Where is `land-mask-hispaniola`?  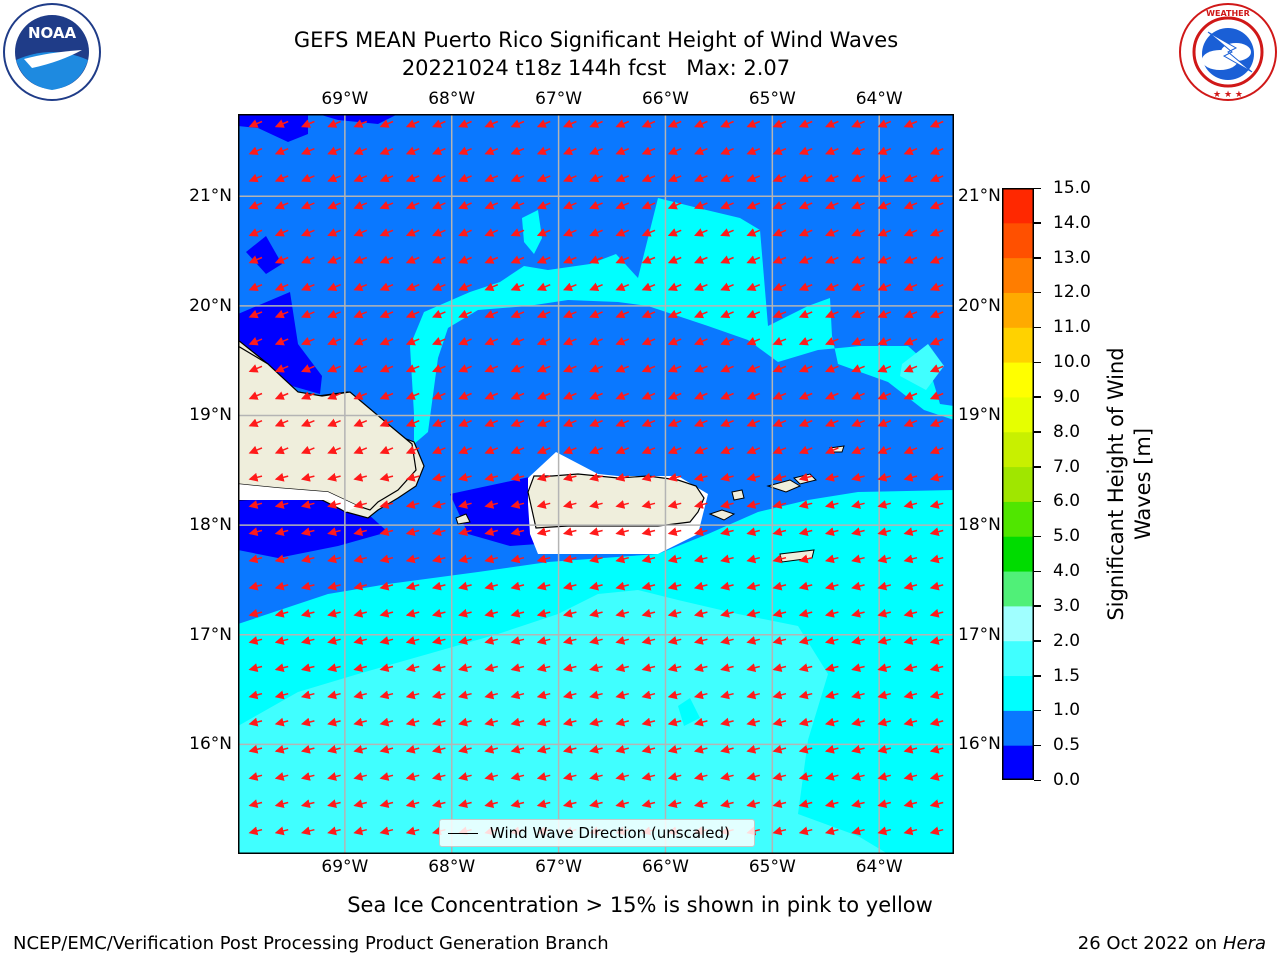
land-mask-hispaniola is located at coordinates (298, 498).